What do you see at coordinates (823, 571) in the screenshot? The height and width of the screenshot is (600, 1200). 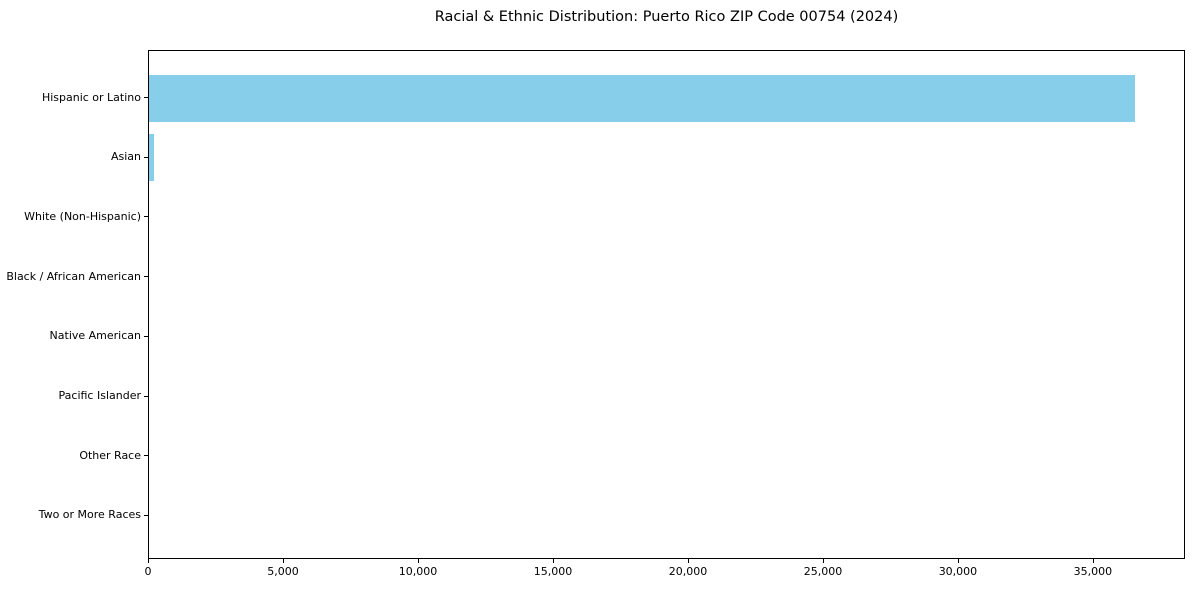 I see `x-tick-label: 25,000` at bounding box center [823, 571].